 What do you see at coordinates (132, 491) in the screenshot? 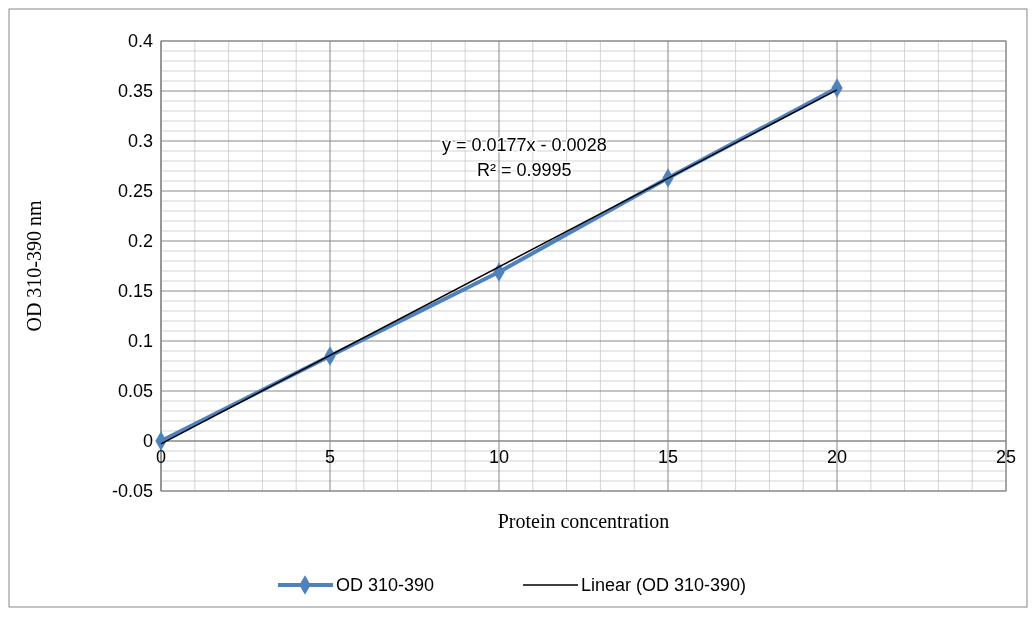
I see `y-tick-label: -0.05` at bounding box center [132, 491].